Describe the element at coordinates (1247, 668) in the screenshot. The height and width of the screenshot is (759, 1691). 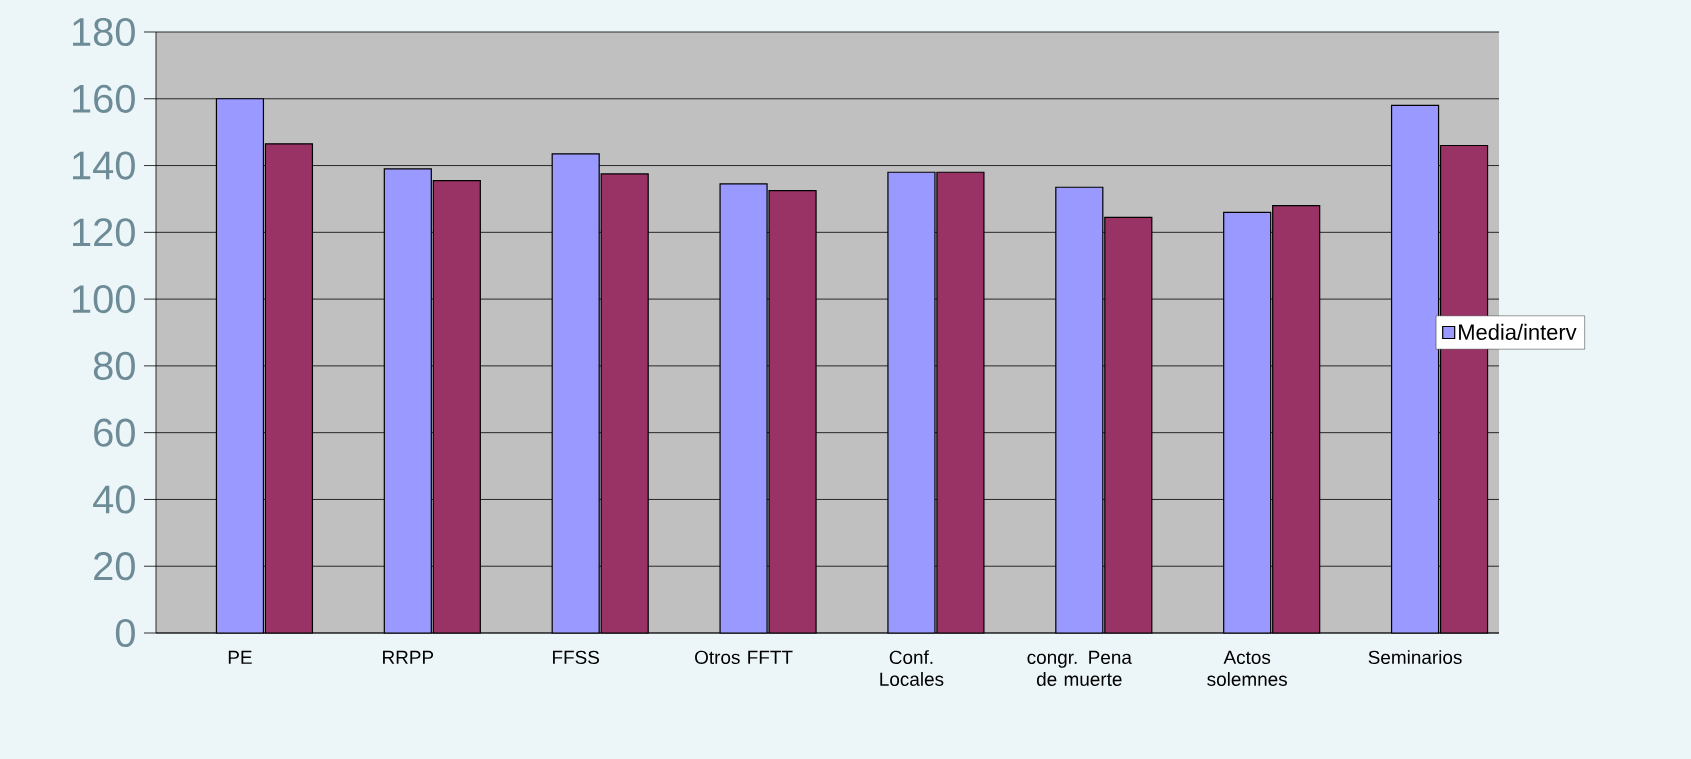
I see `x-tick-label: Actos solemnes` at that location.